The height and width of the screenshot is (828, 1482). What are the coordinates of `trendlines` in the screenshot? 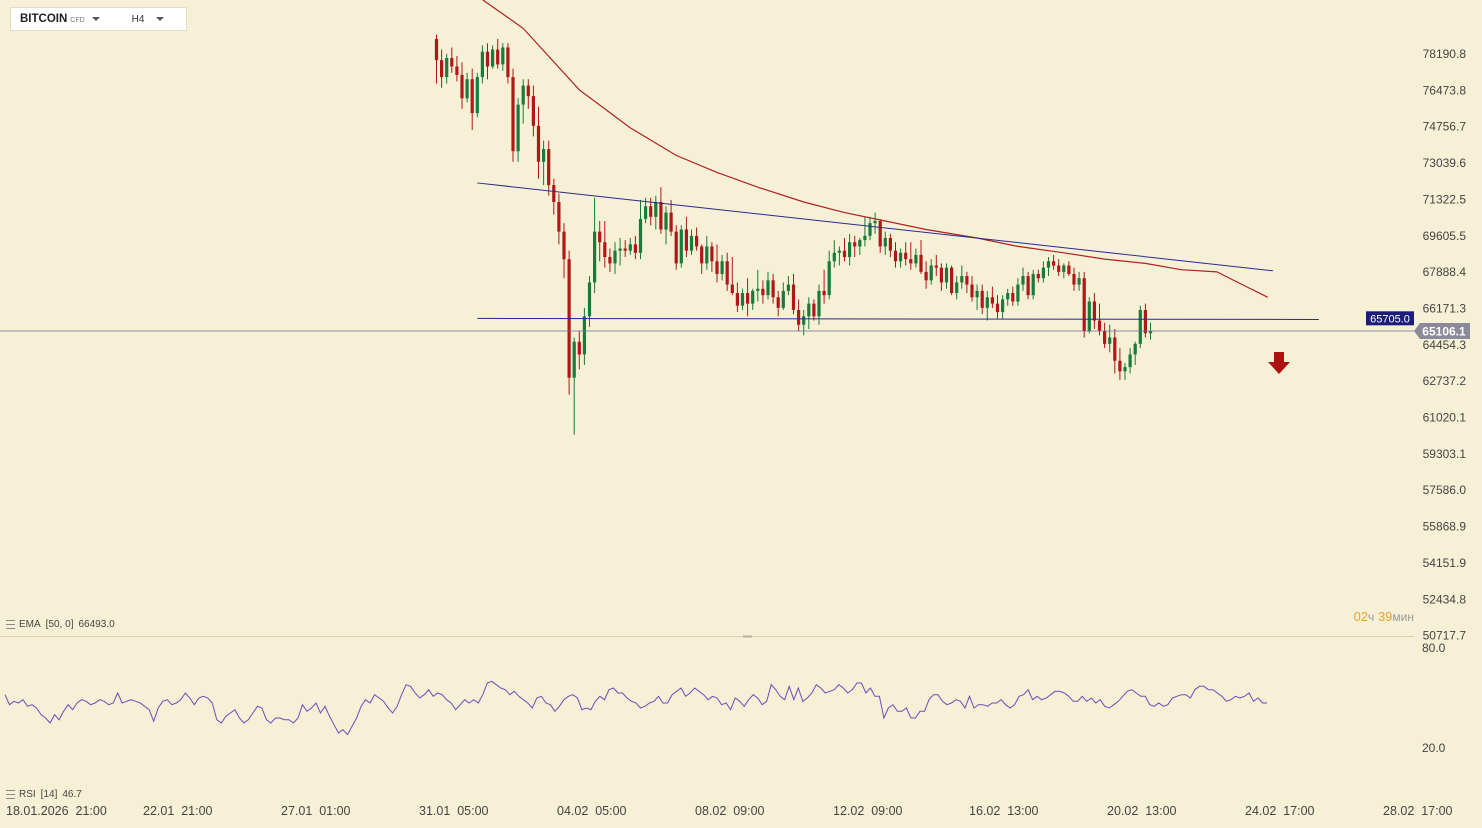 It's located at (898, 251).